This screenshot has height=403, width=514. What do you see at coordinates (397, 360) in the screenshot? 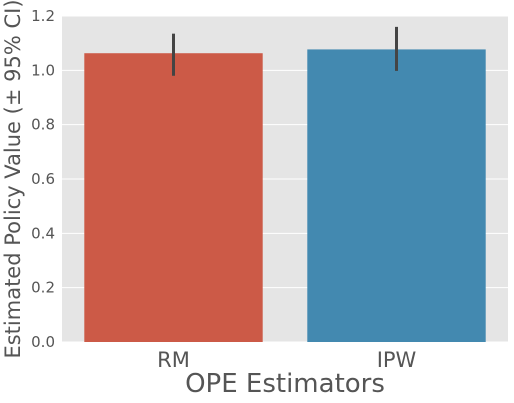
I see `x-tick-label: IPW` at bounding box center [397, 360].